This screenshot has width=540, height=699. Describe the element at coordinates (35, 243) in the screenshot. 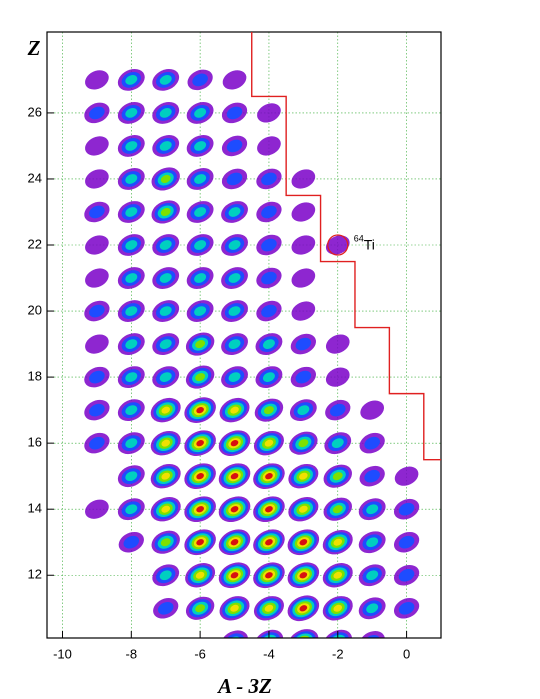

I see `y-tick-label: 22` at that location.